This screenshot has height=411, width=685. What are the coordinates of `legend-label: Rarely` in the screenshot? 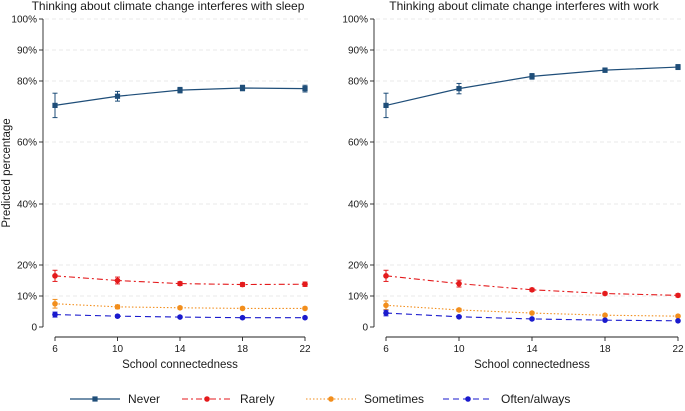 It's located at (257, 399).